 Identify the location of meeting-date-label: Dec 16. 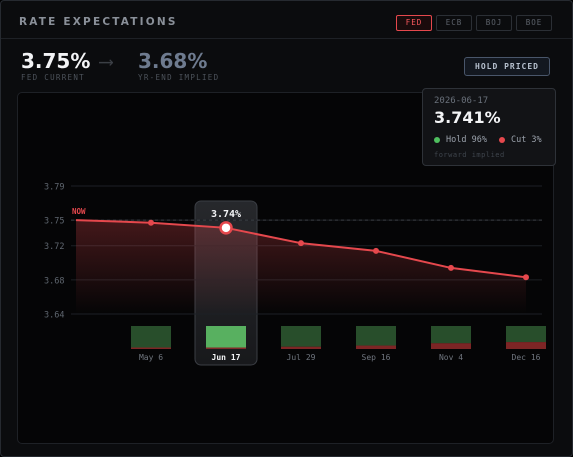
(526, 357).